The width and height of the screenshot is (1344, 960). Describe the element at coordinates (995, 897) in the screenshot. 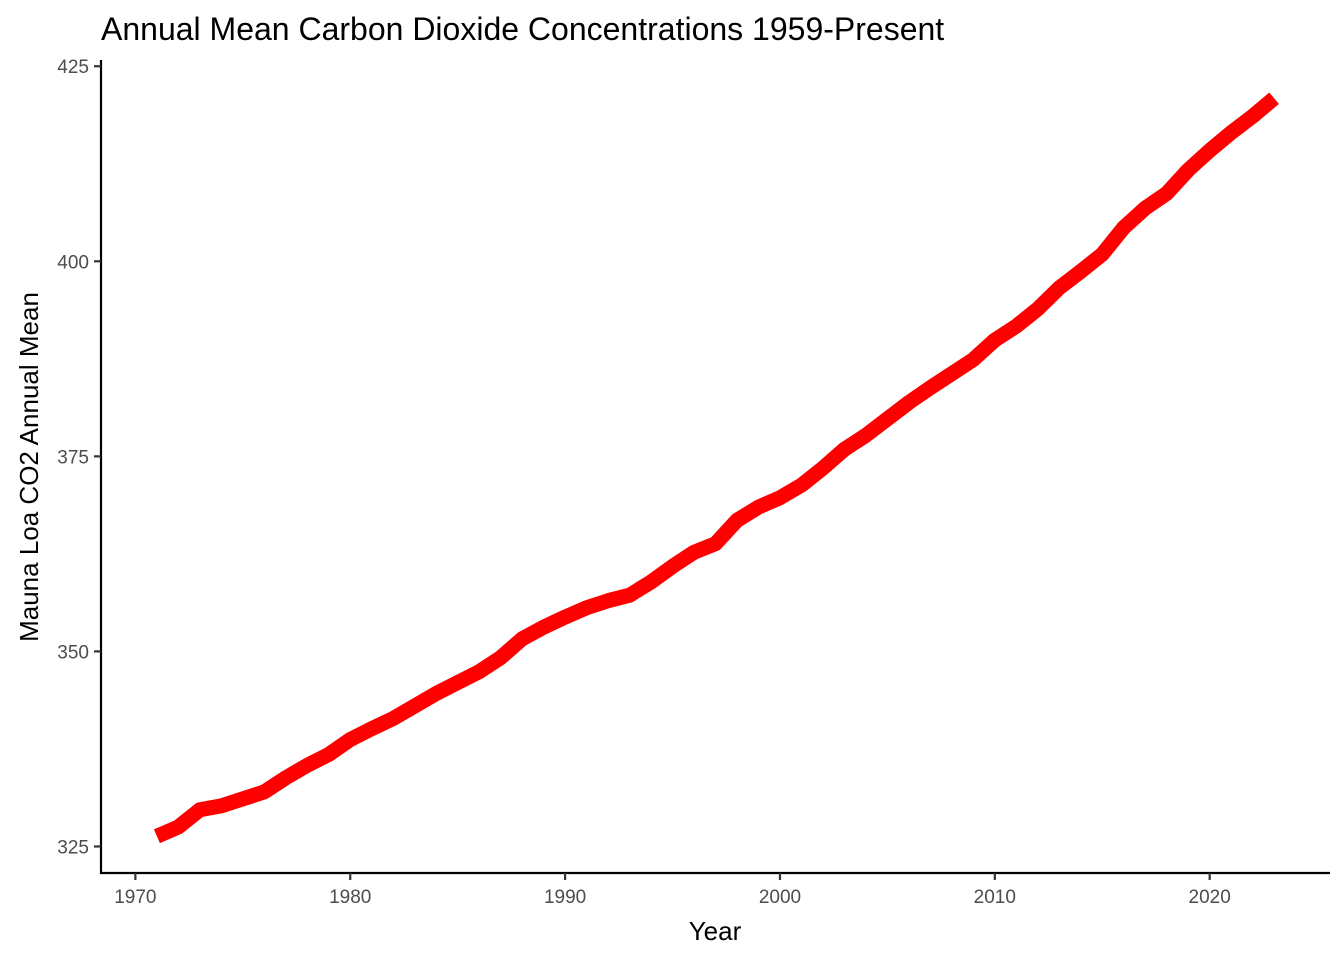

I see `x-tick-label: 2010` at that location.